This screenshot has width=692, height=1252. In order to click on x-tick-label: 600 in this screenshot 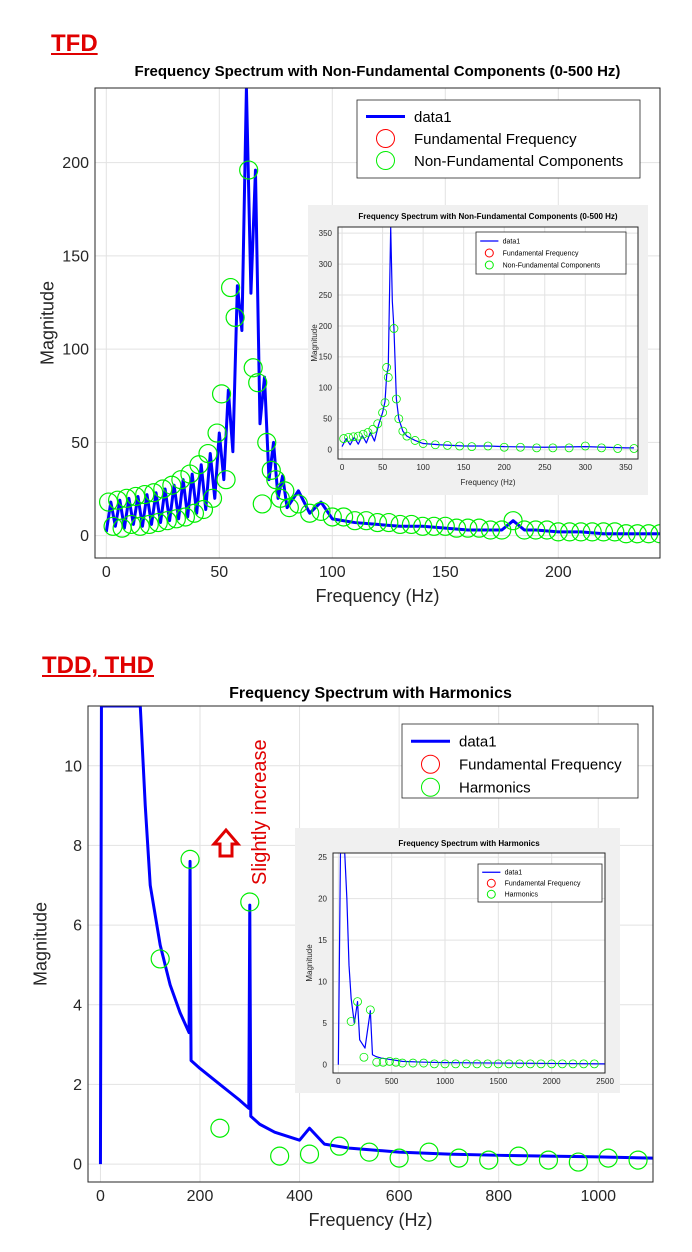, I will do `click(399, 1196)`.